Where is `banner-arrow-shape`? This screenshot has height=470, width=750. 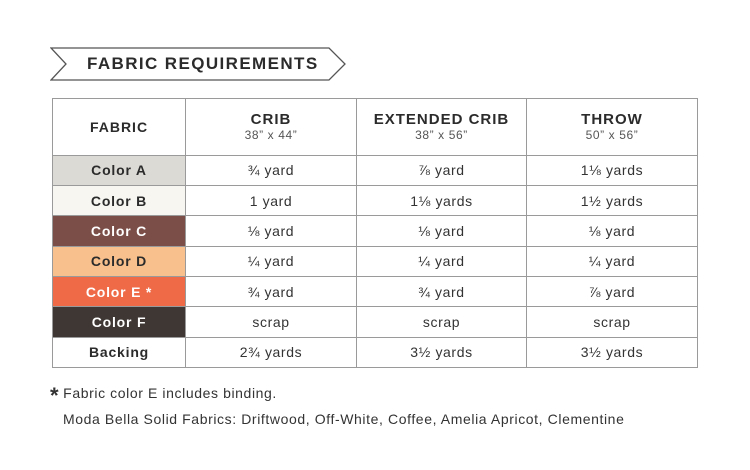
banner-arrow-shape is located at coordinates (198, 64).